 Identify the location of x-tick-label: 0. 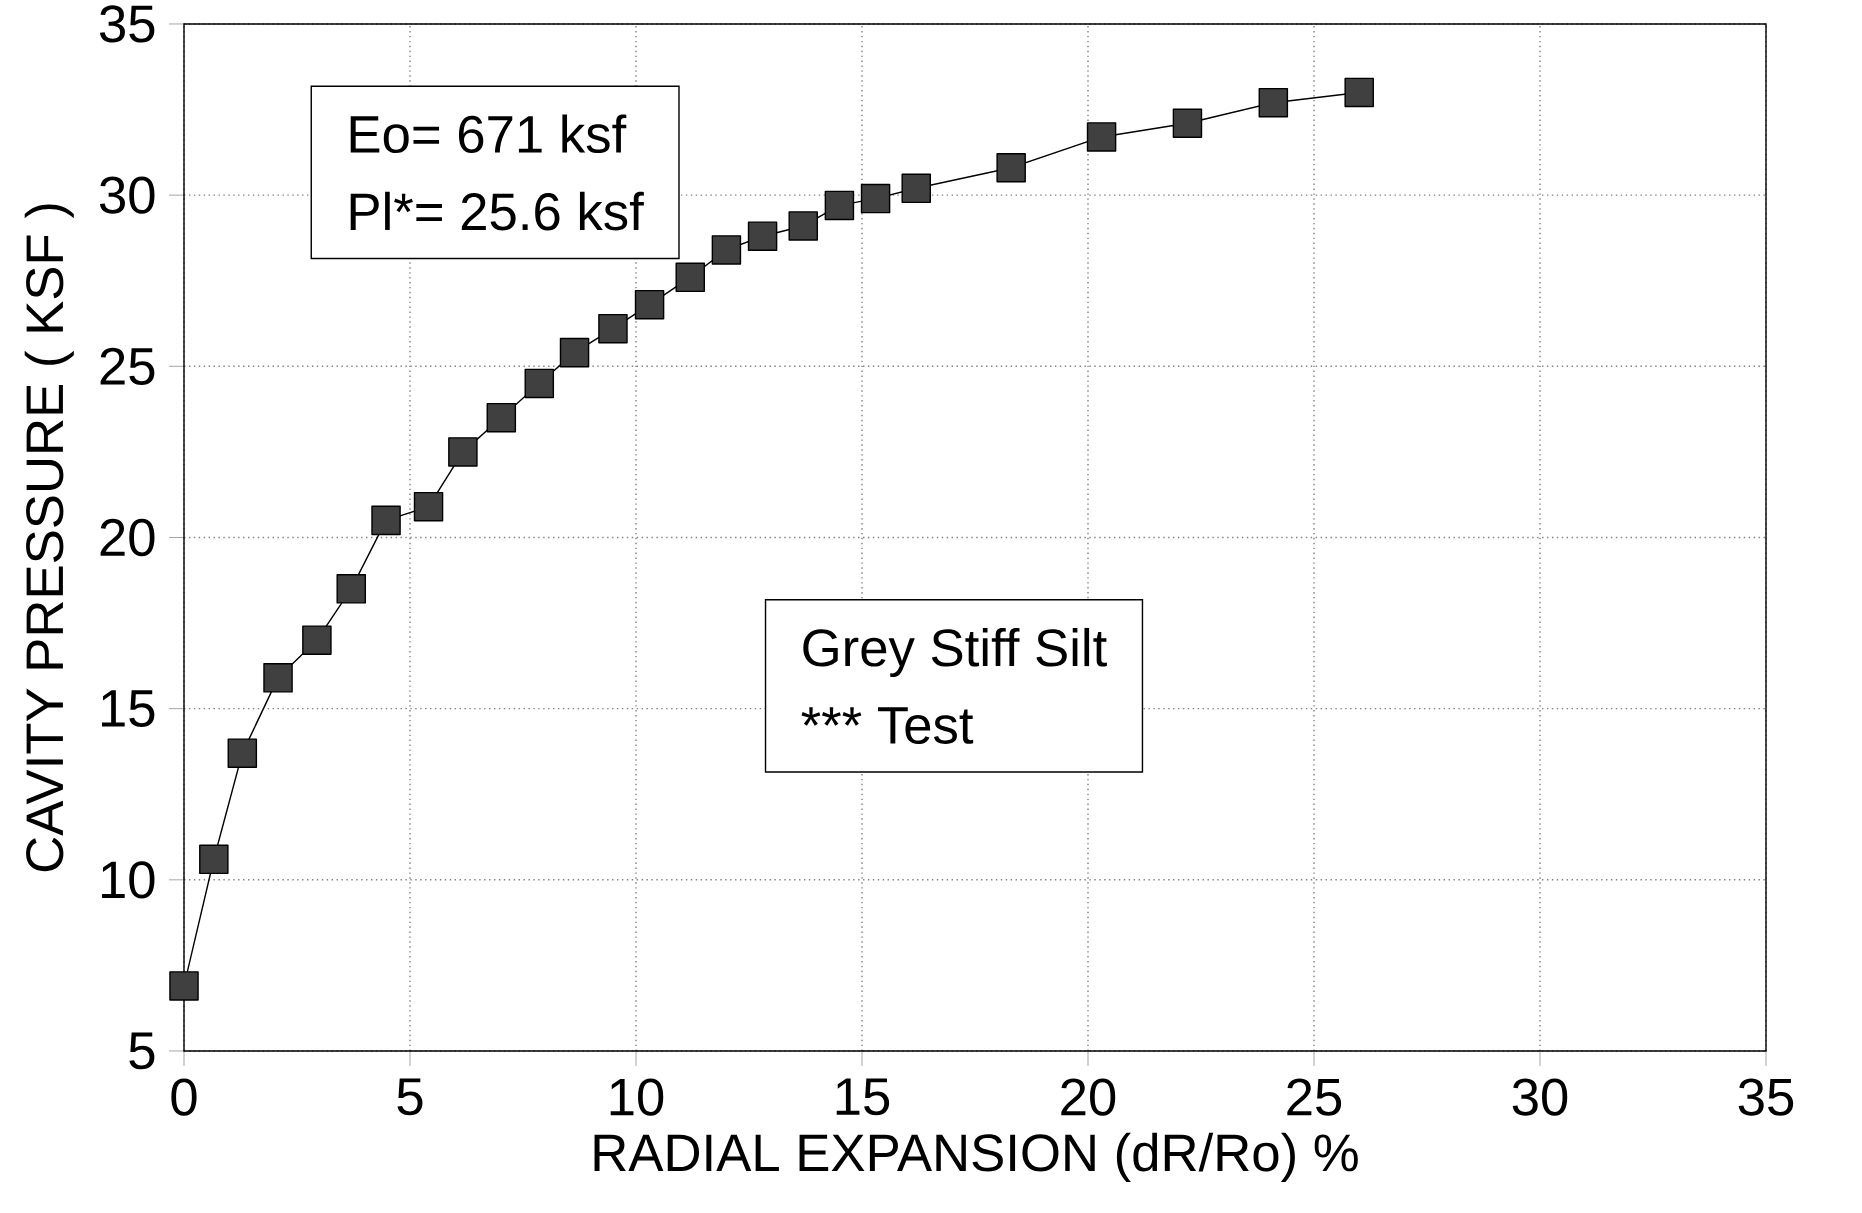
(184, 1097).